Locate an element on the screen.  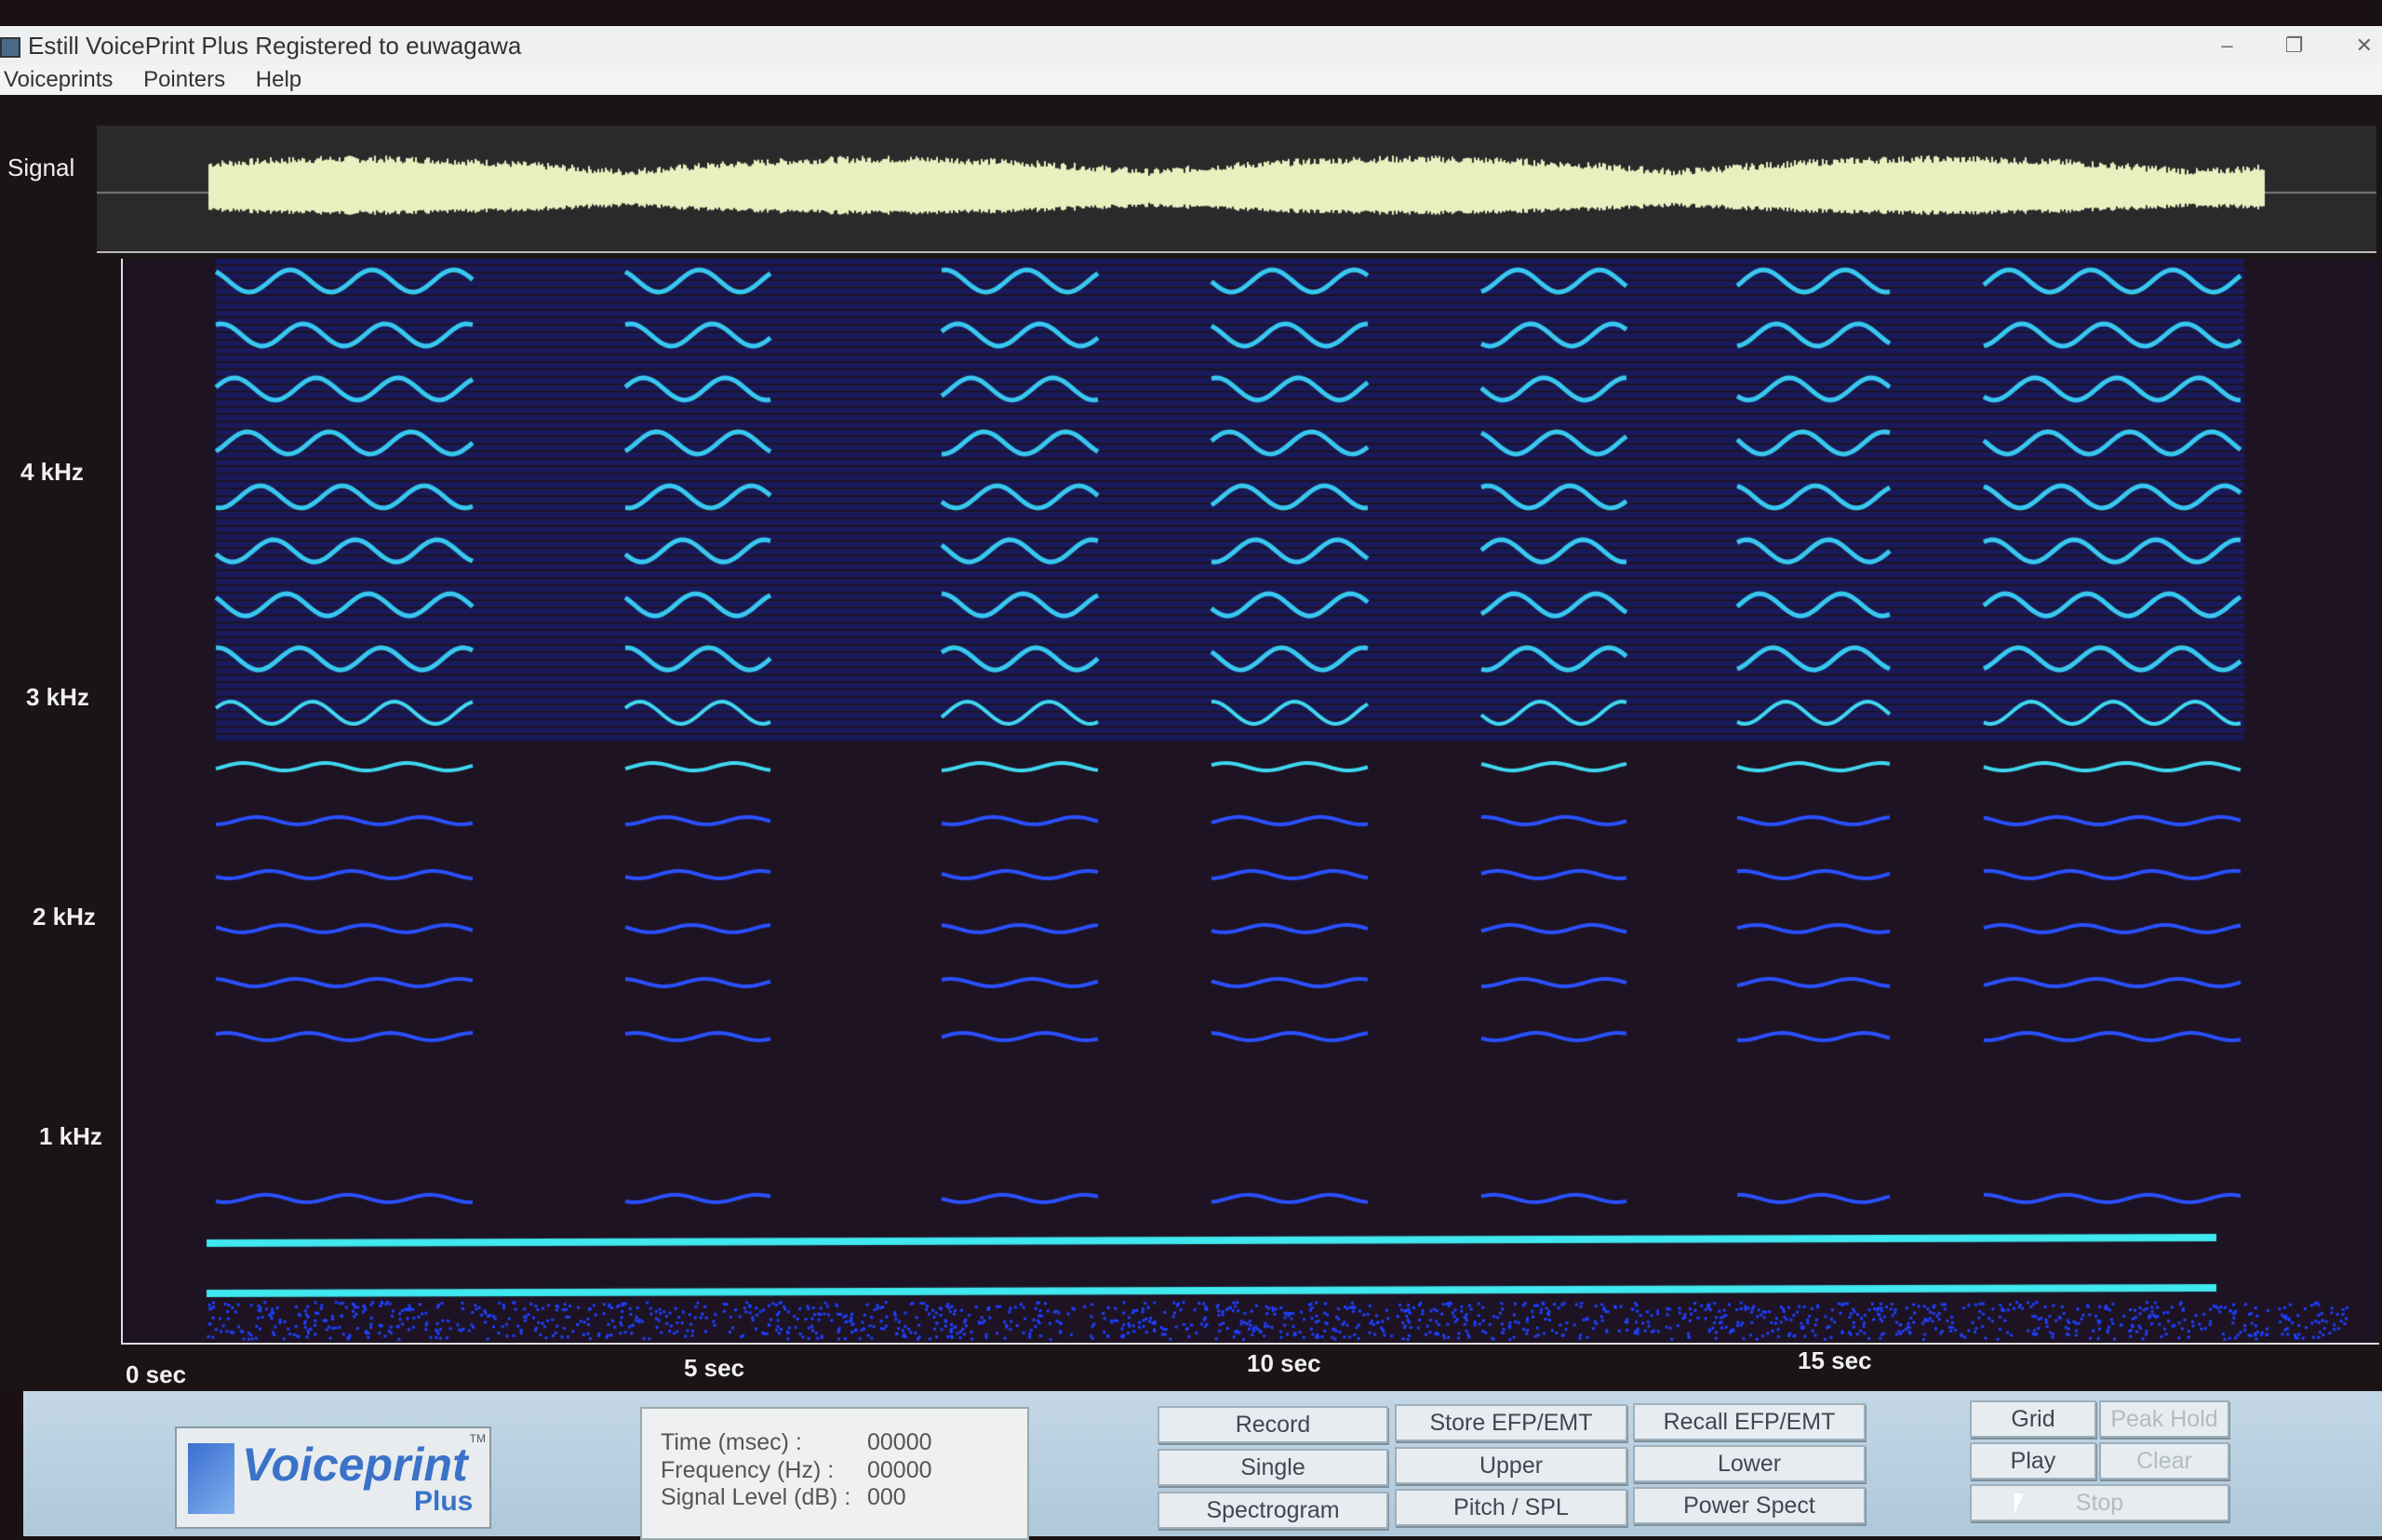
time-label-10: 10 sec is located at coordinates (1284, 1363).